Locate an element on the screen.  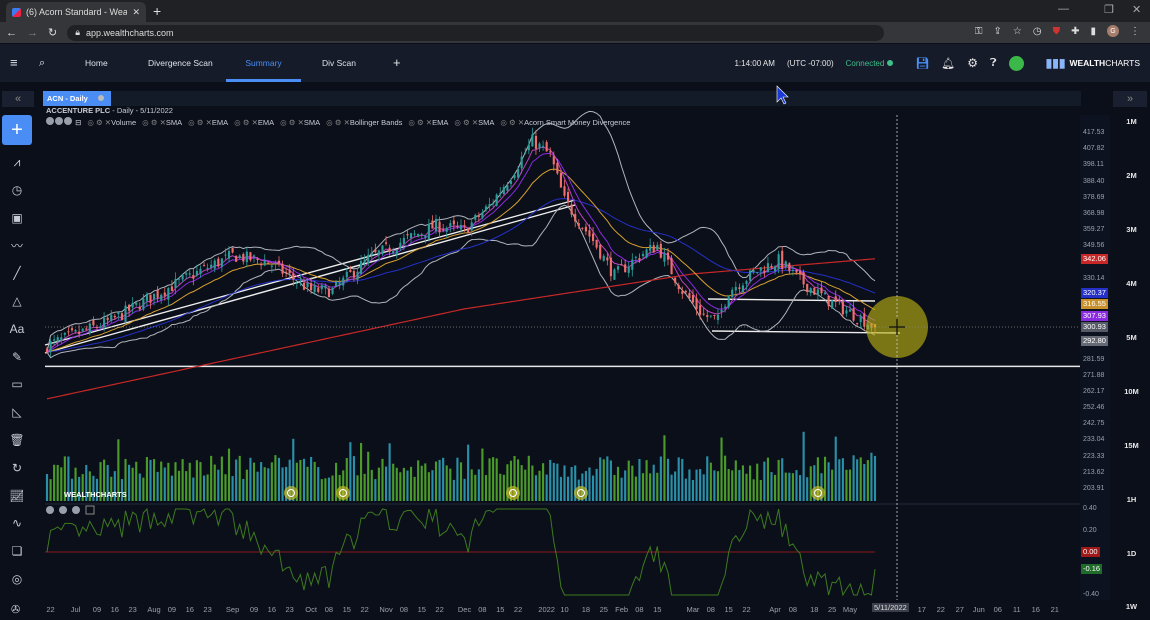
url-input: 🔒︎ app.wealthcharts.com is located at coordinates (475, 32).